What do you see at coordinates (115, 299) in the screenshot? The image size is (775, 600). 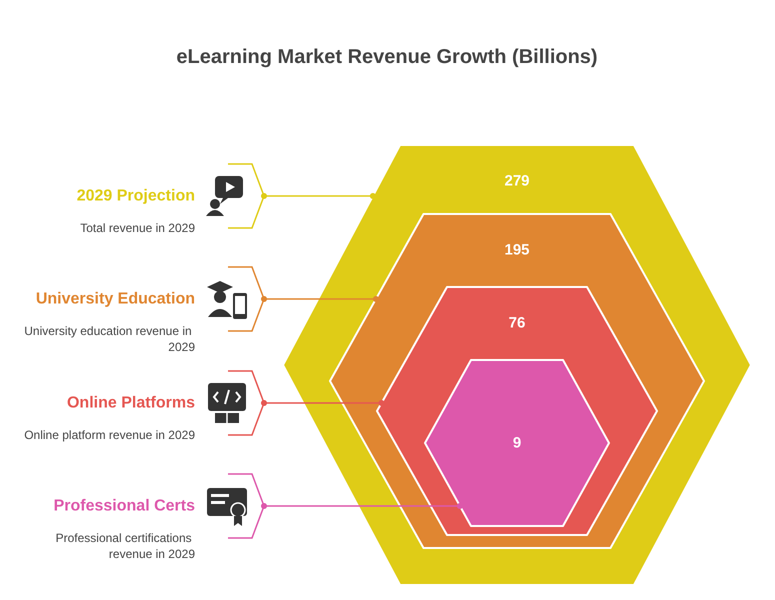 I see `category-label: University Education` at bounding box center [115, 299].